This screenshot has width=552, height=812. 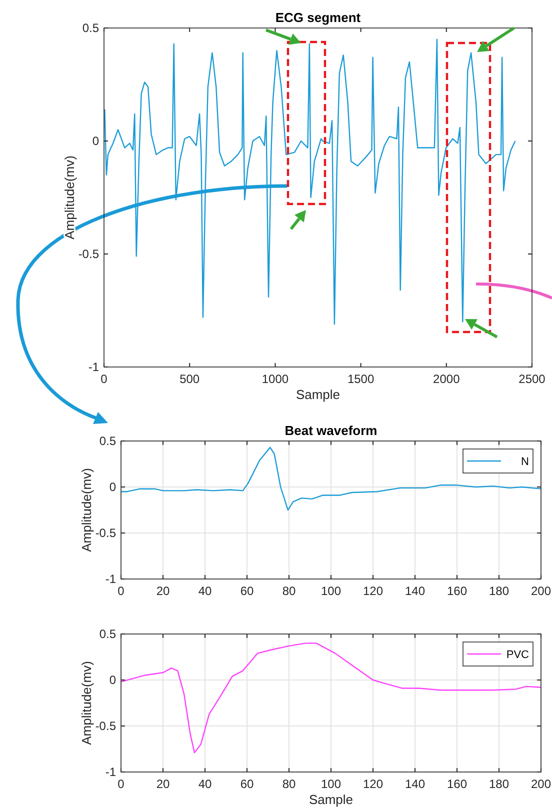 What do you see at coordinates (318, 17) in the screenshot?
I see `chart-title: ECG segment` at bounding box center [318, 17].